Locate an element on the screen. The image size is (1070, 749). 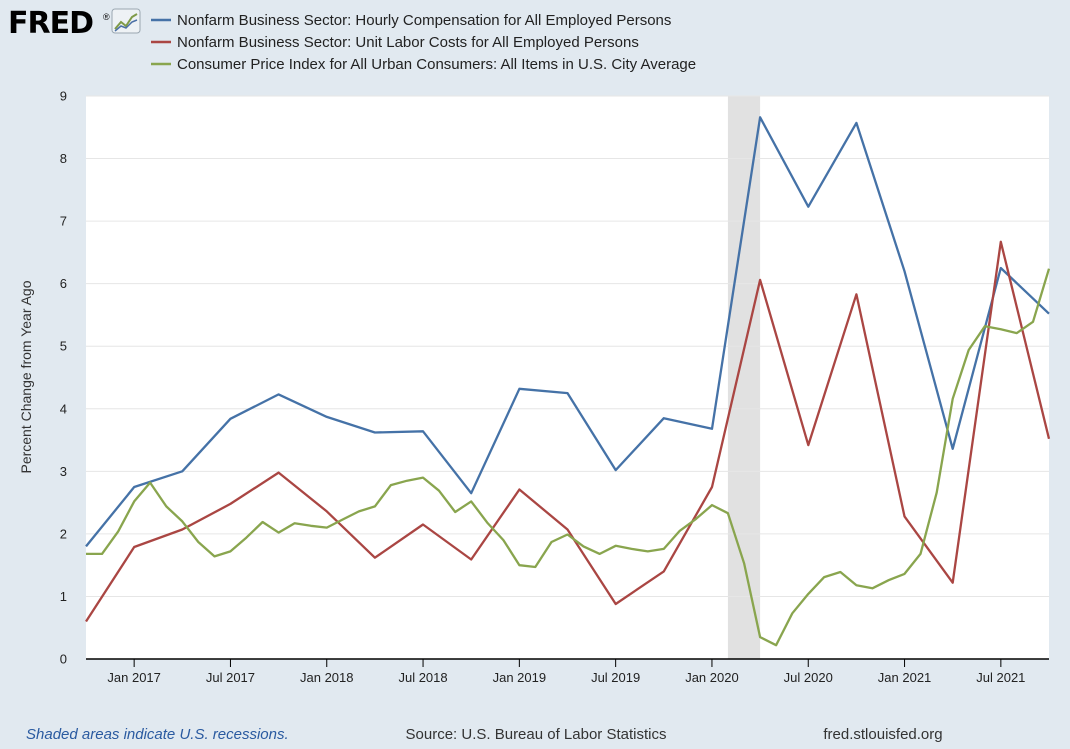
x-tick-label: Jul 2017 is located at coordinates (230, 677).